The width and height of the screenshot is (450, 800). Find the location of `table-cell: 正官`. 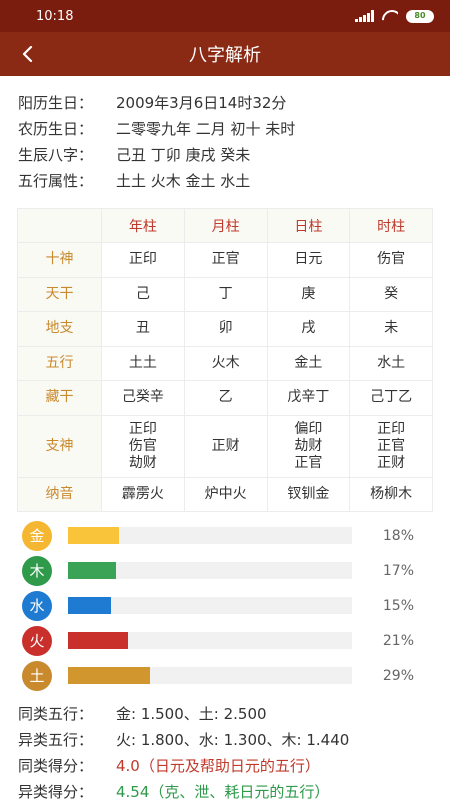

table-cell: 正官 is located at coordinates (225, 260).